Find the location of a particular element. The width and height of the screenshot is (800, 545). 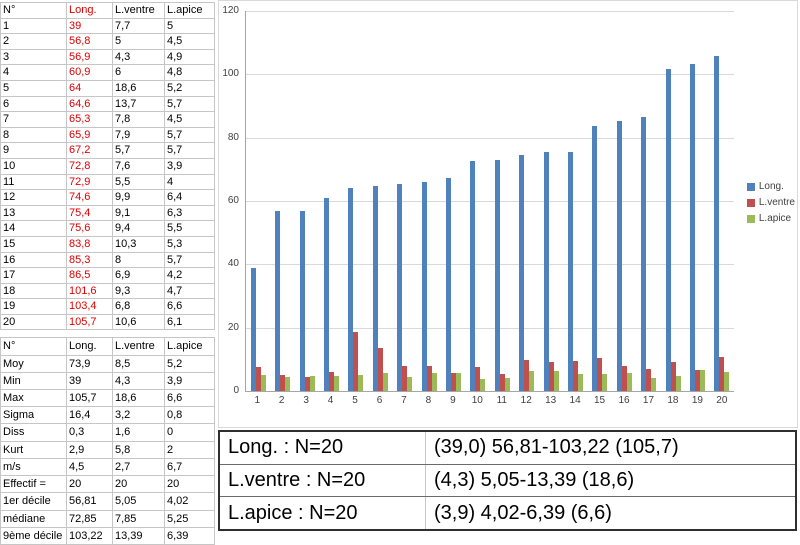

stats-table-cell: 2,7 is located at coordinates (138, 467).